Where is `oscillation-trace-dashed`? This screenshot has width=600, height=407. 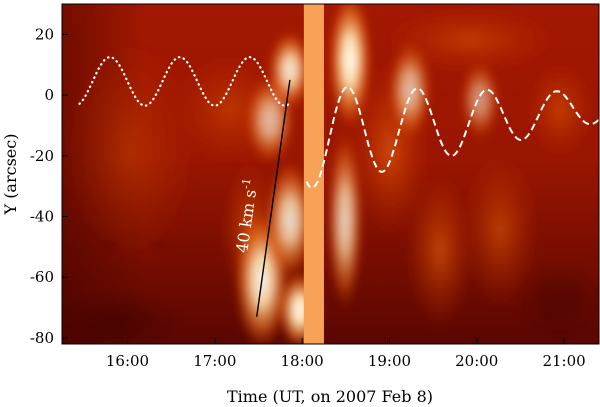 oscillation-trace-dashed is located at coordinates (452, 137).